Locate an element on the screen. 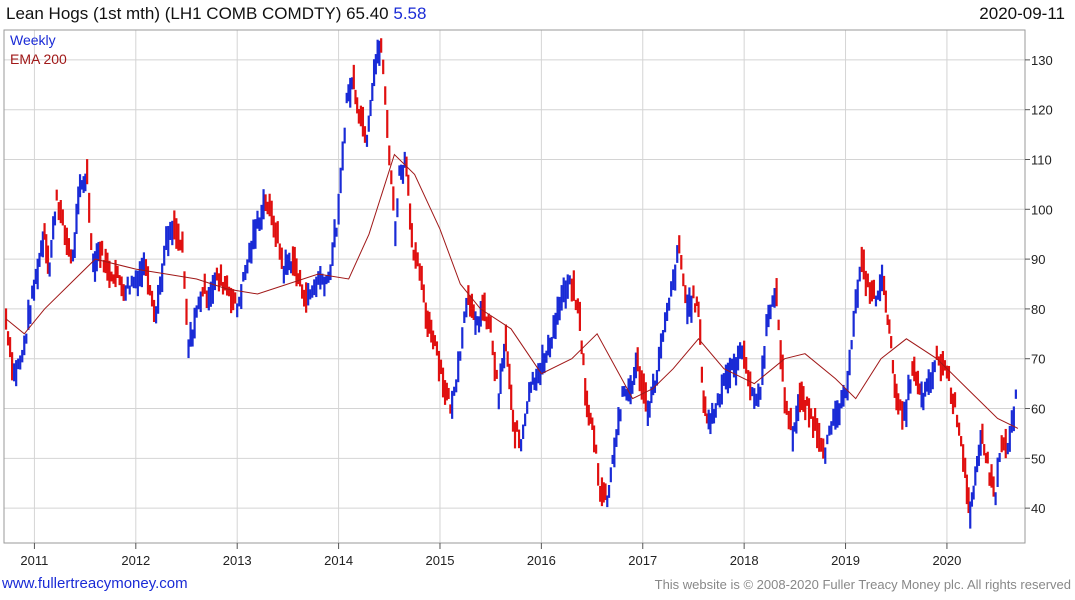 The height and width of the screenshot is (600, 1075). y-tick-label: 110 is located at coordinates (1041, 159).